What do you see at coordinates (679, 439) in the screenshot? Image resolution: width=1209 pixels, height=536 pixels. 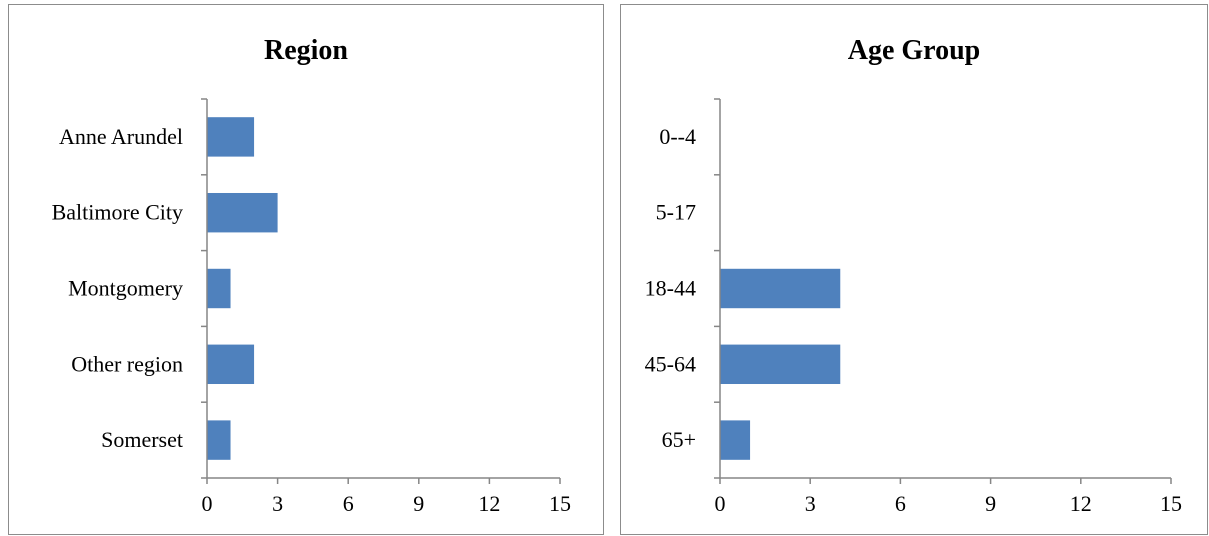 I see `category-label: 65+` at bounding box center [679, 439].